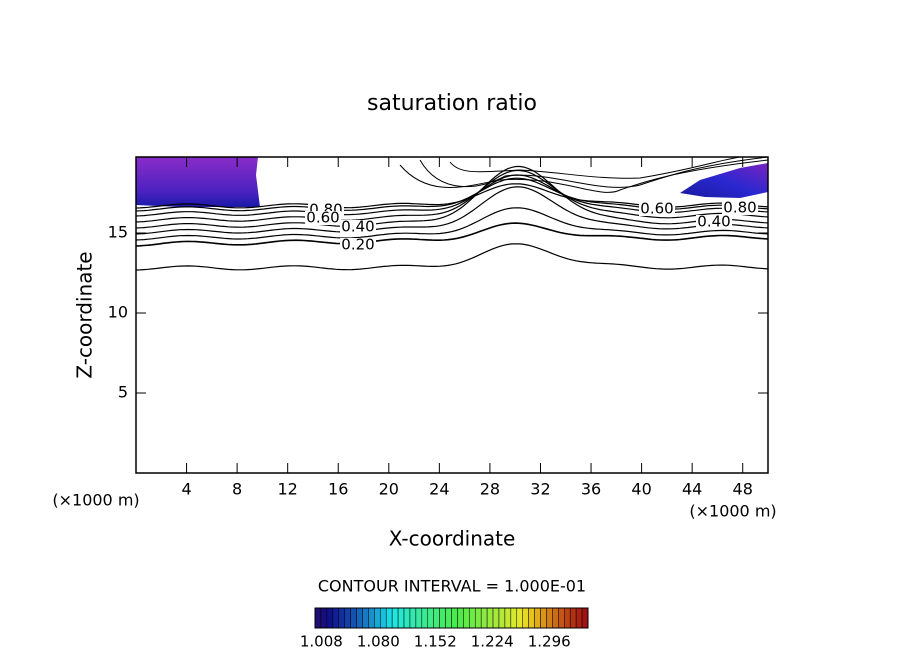  I want to click on x-tick-label: 8, so click(237, 489).